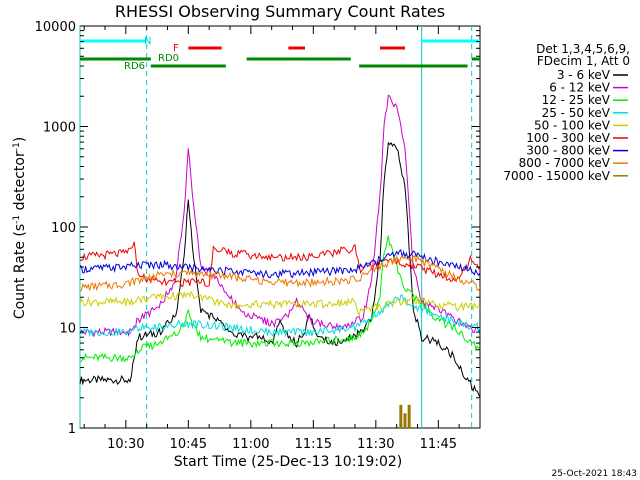 This screenshot has height=480, width=640. I want to click on legend-label-3: 25 - 50 keV, so click(576, 113).